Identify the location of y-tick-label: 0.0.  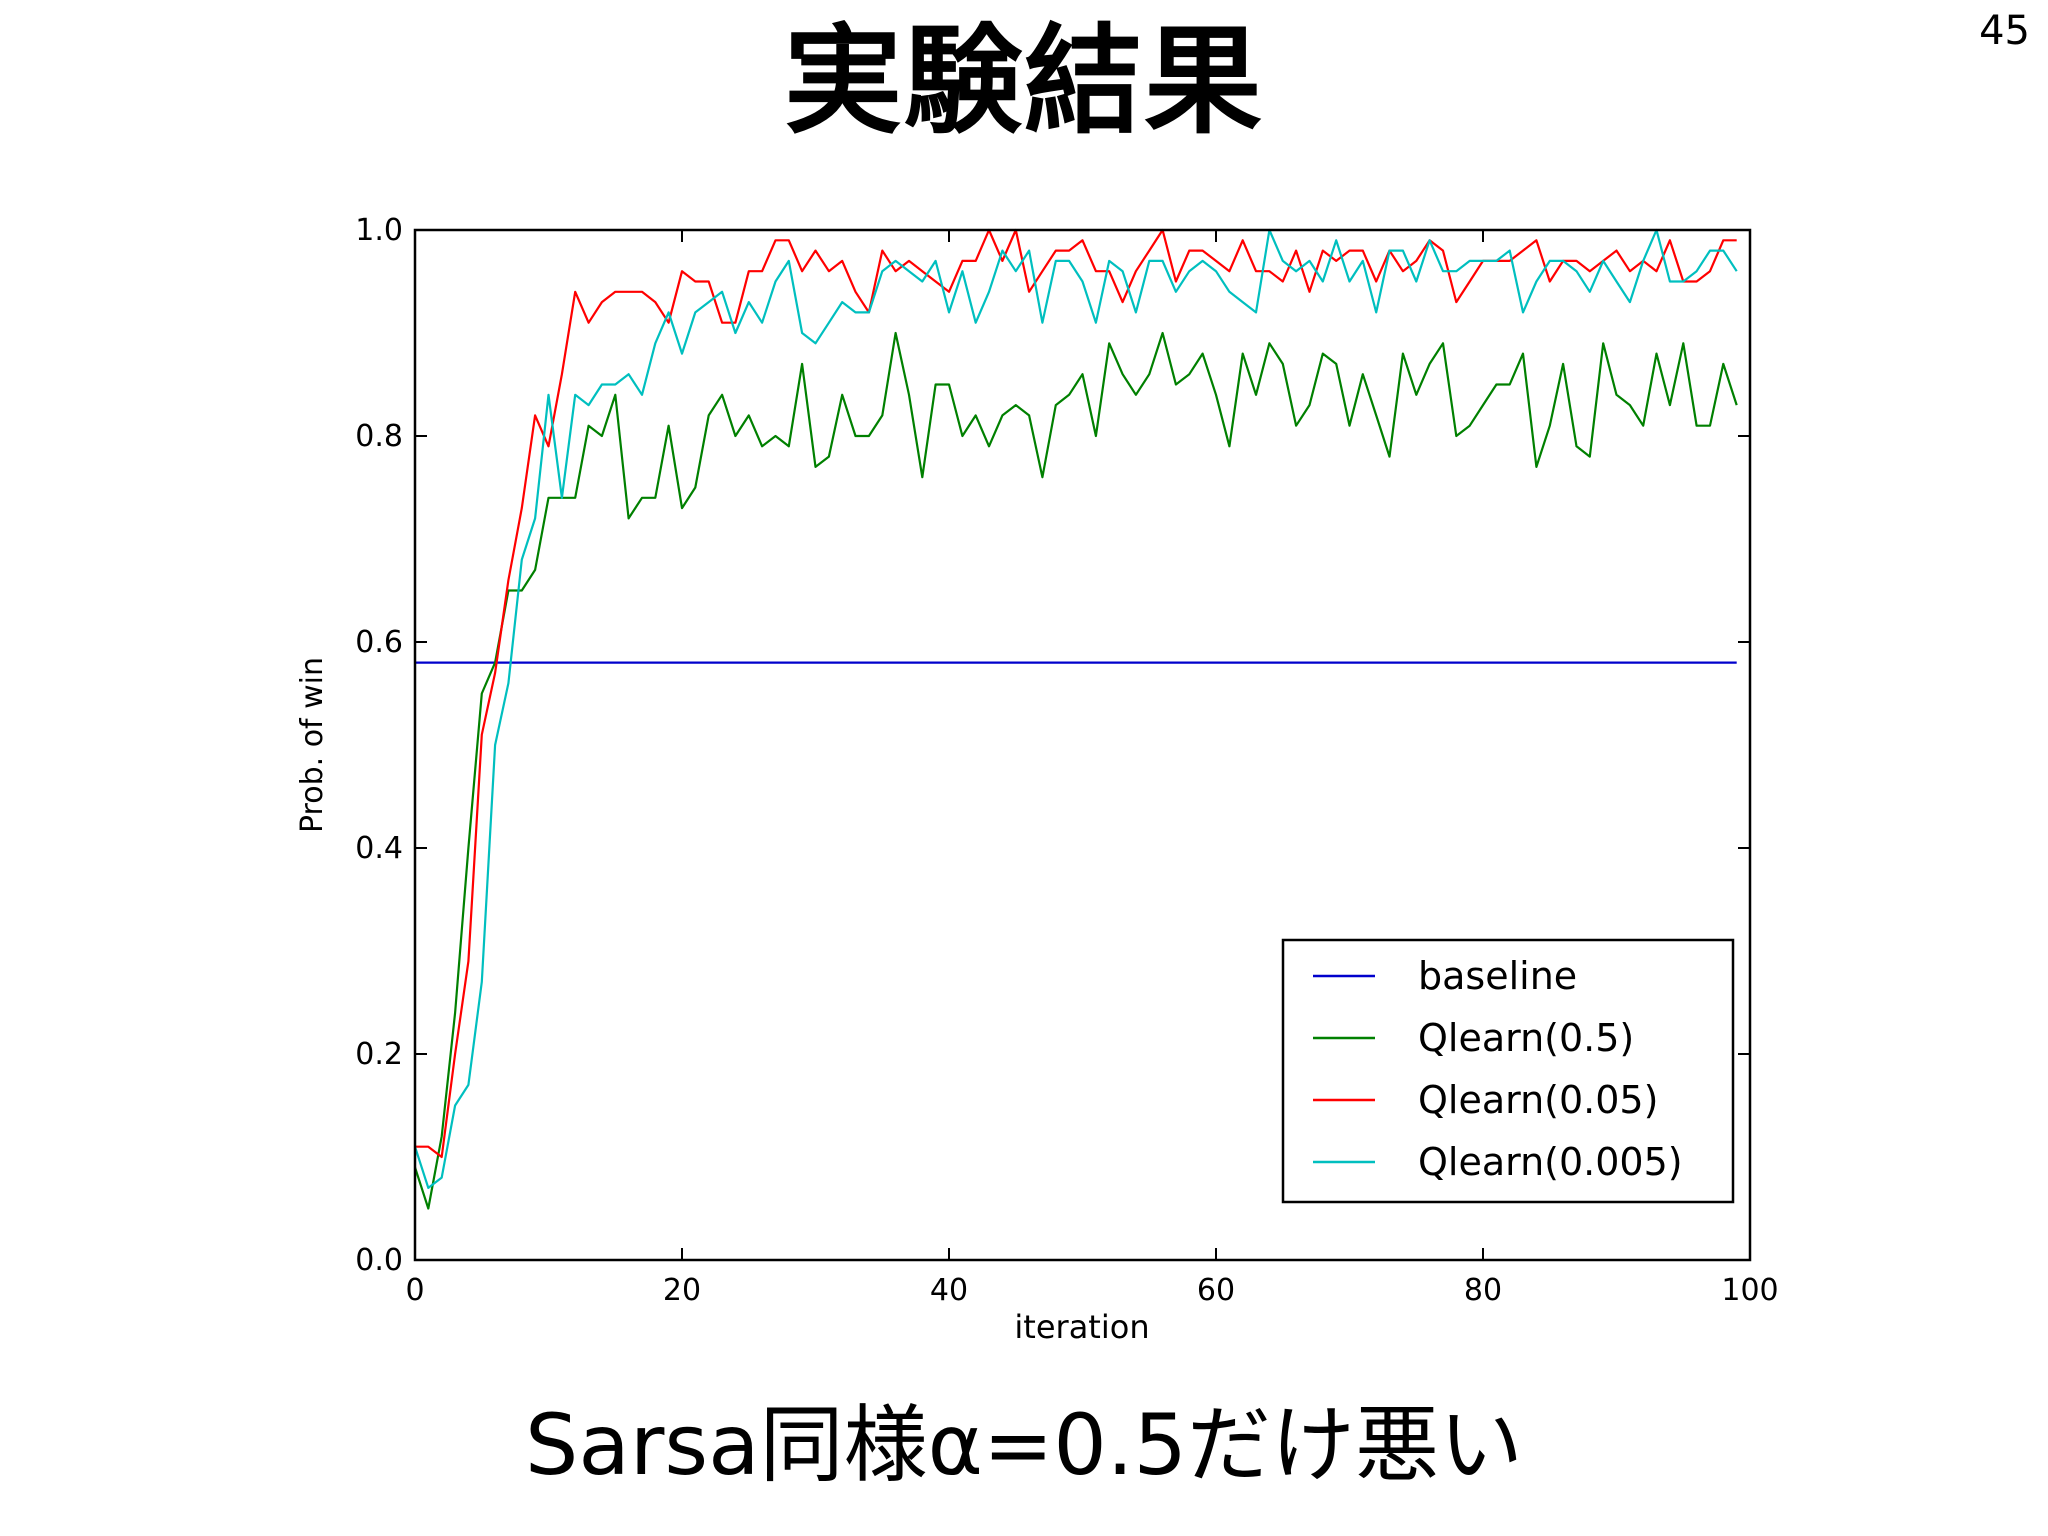
(379, 1260).